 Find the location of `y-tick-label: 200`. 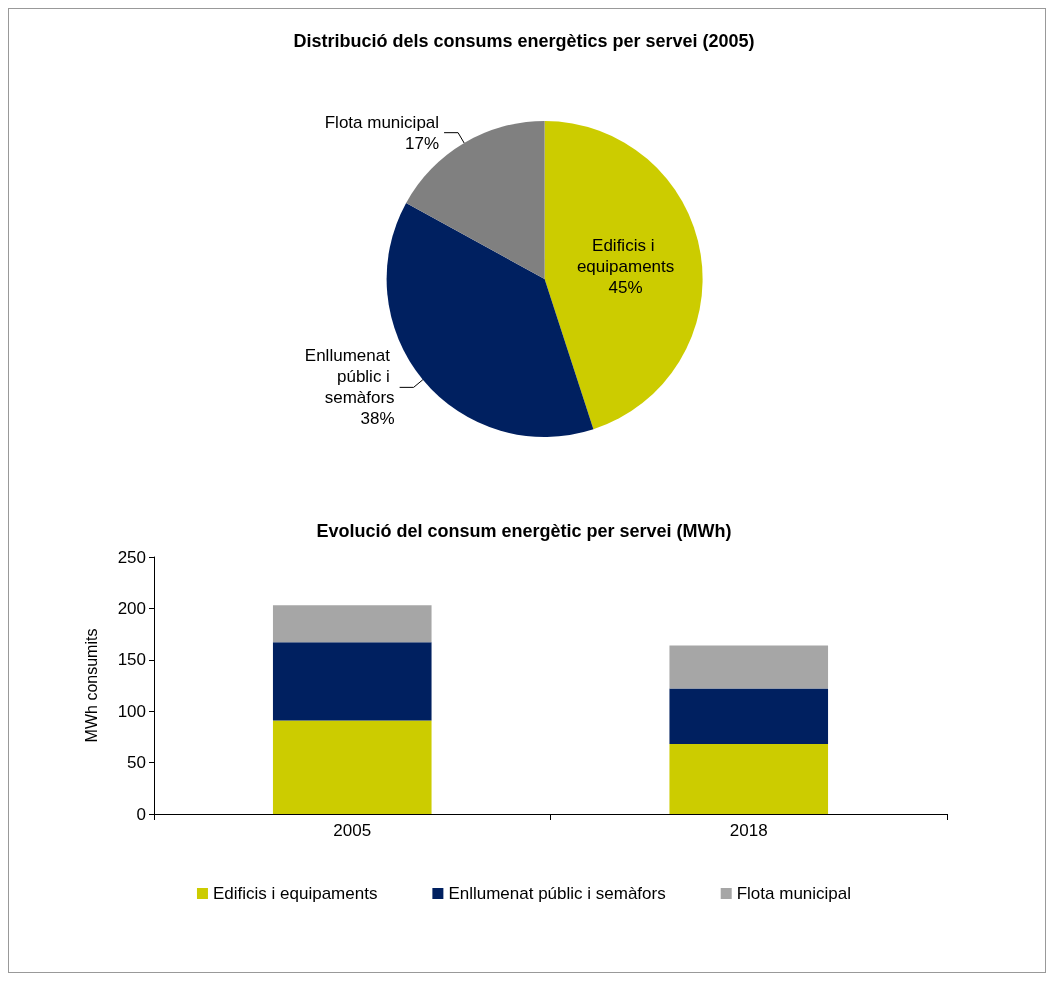

y-tick-label: 200 is located at coordinates (131, 608).